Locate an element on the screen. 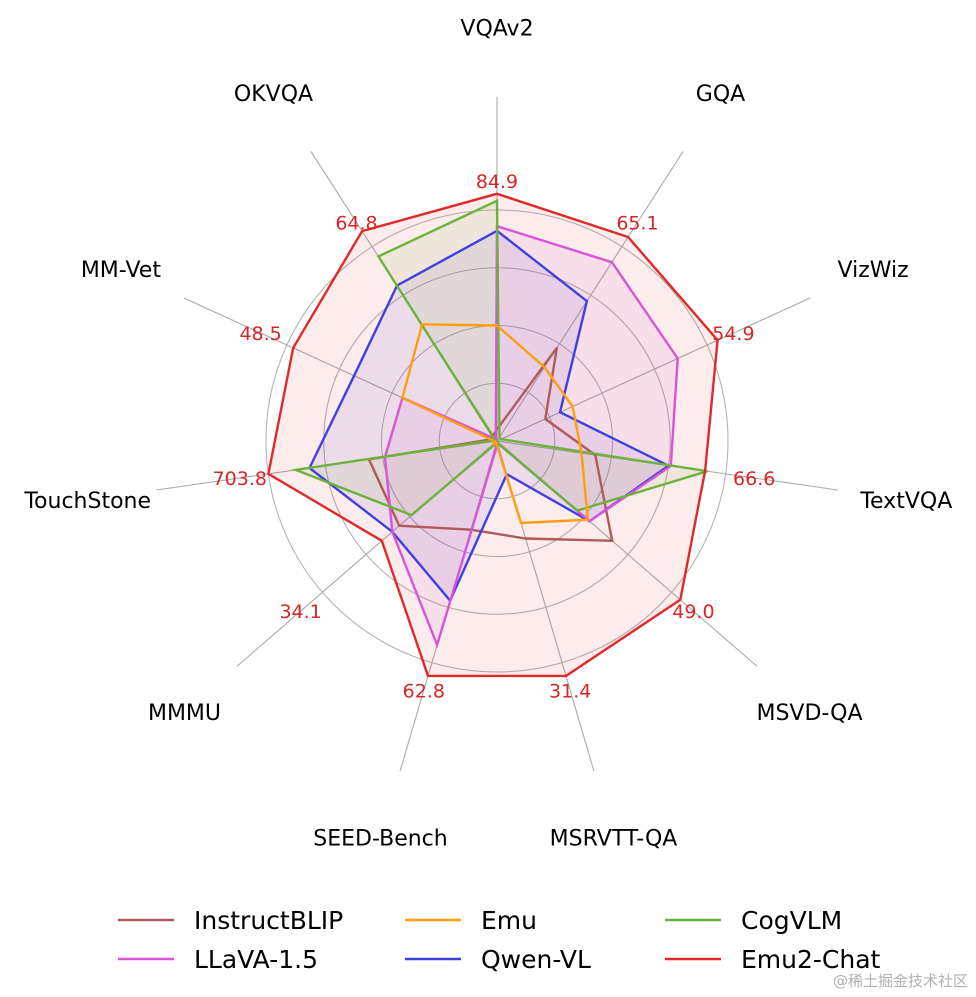  axis-spoke-vizwiz is located at coordinates (653, 369).